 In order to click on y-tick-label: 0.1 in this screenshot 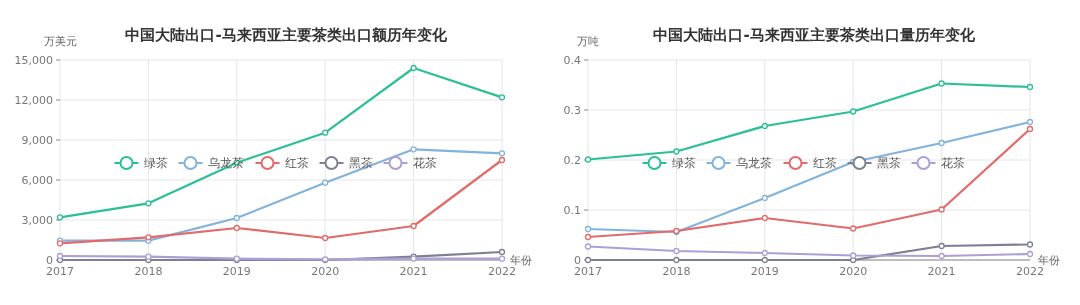, I will do `click(572, 210)`.